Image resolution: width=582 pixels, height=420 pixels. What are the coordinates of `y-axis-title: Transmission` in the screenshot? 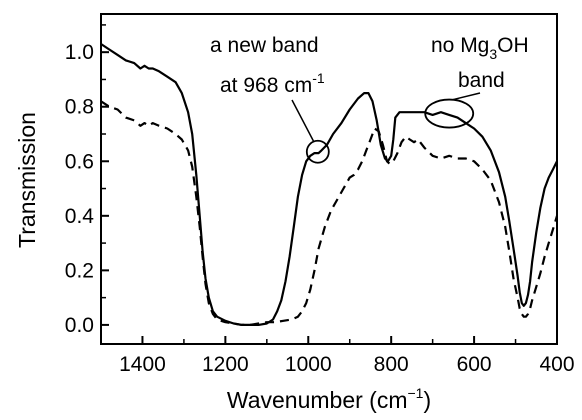 It's located at (27, 180).